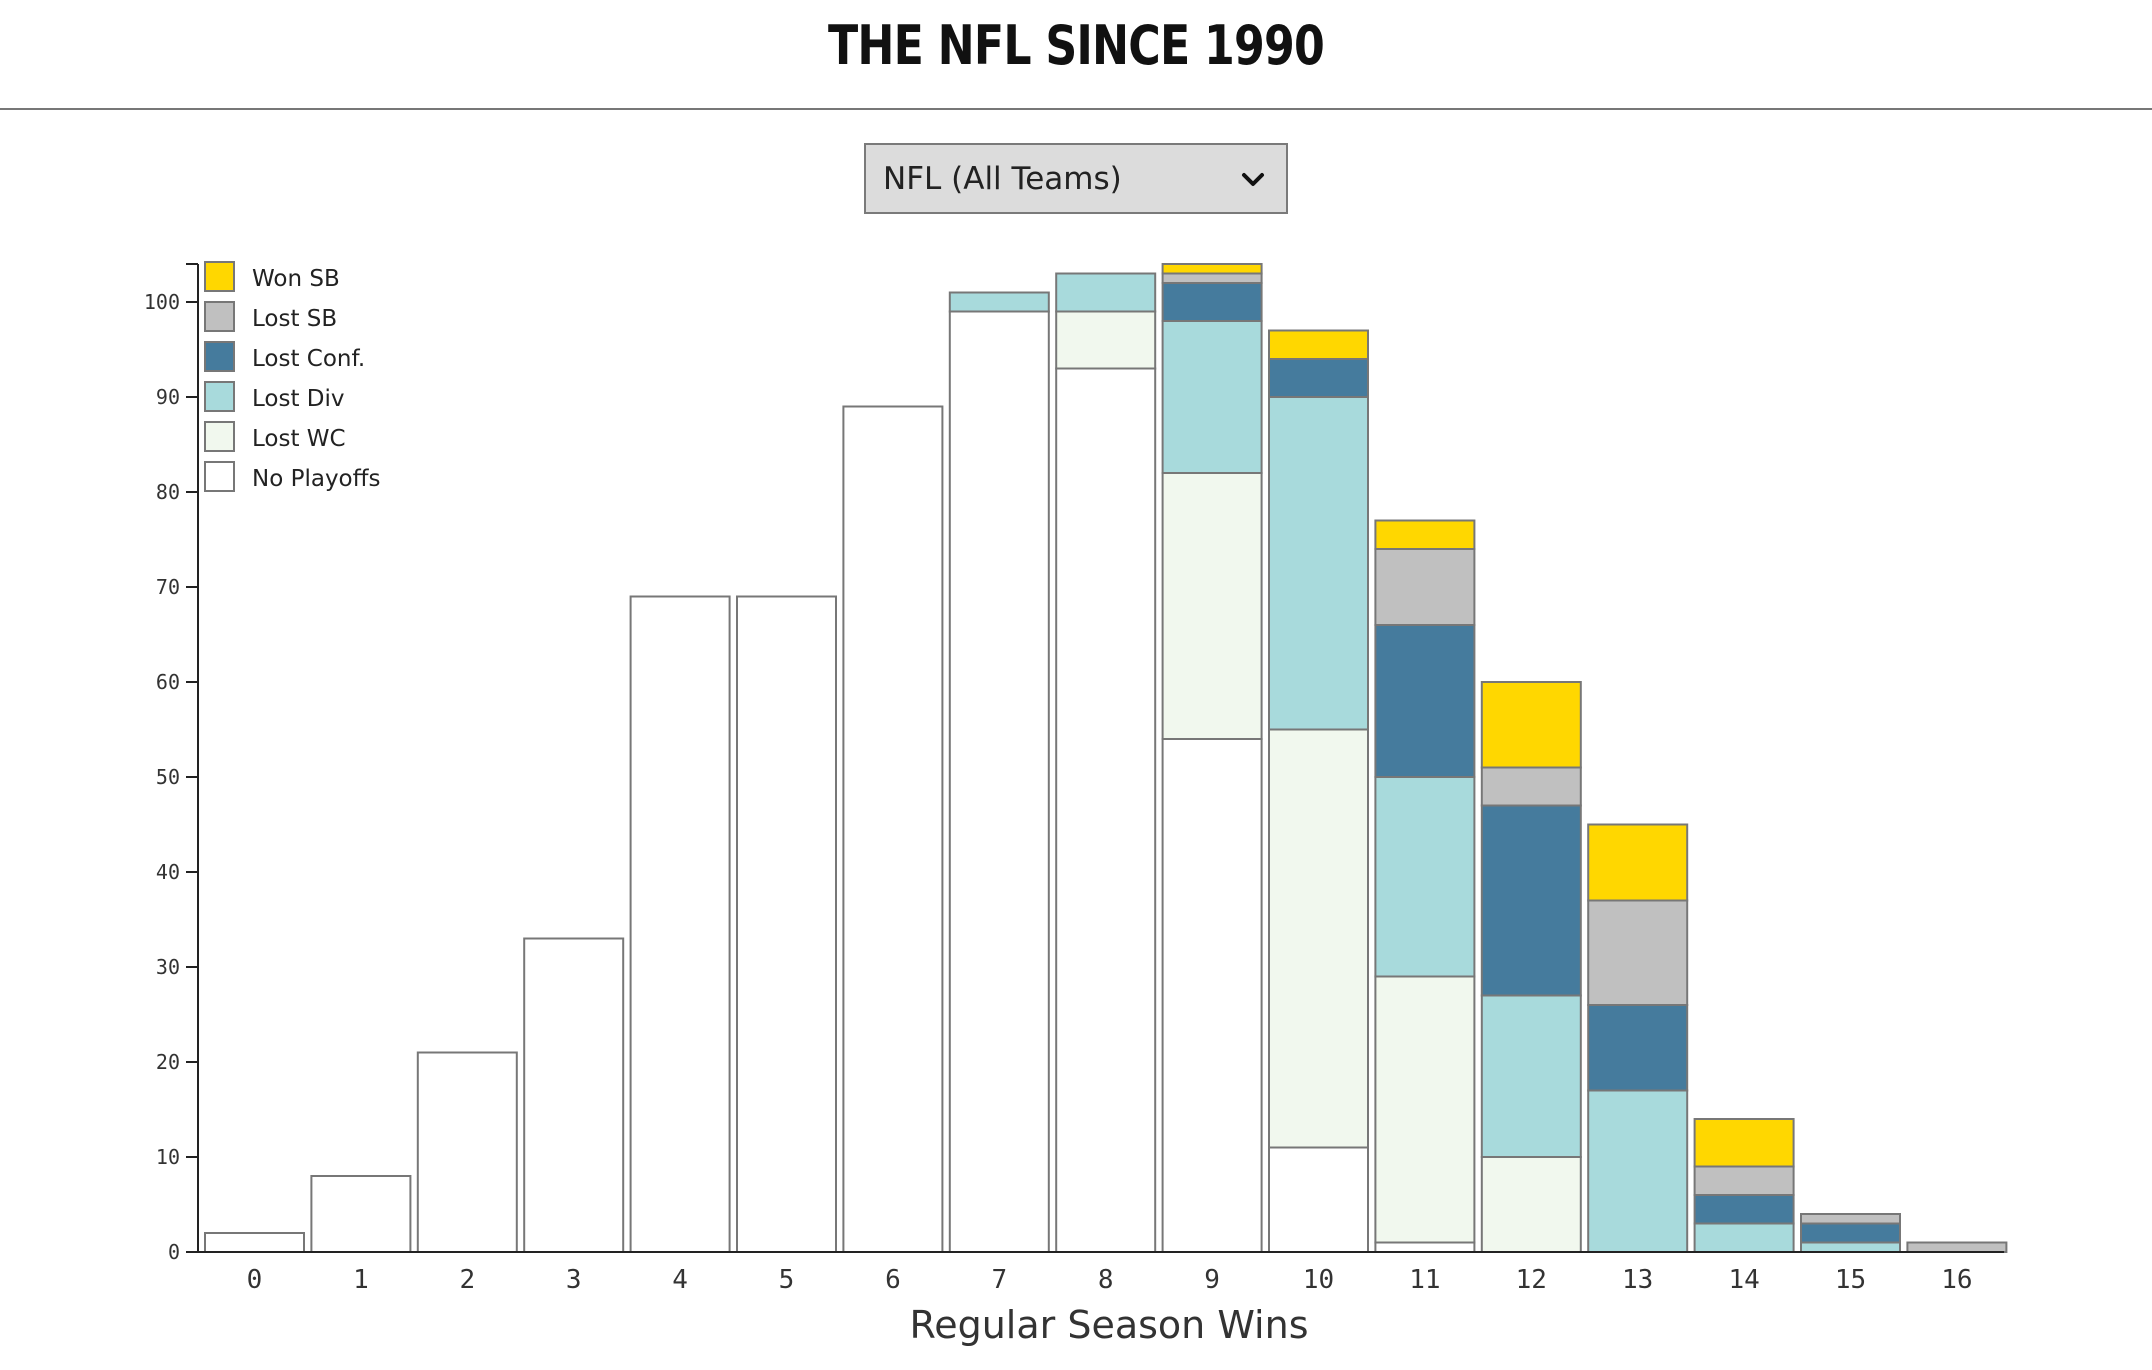  Describe the element at coordinates (168, 492) in the screenshot. I see `y-tick-label: 80` at that location.